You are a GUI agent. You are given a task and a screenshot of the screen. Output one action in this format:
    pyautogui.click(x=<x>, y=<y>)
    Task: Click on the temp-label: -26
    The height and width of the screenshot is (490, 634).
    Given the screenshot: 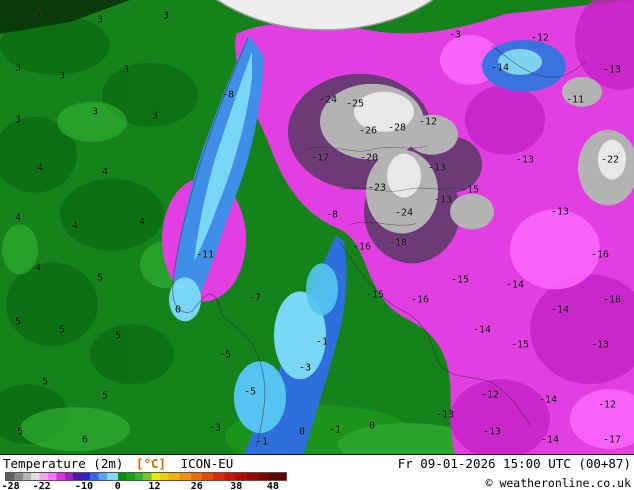 What is the action you would take?
    pyautogui.click(x=368, y=131)
    